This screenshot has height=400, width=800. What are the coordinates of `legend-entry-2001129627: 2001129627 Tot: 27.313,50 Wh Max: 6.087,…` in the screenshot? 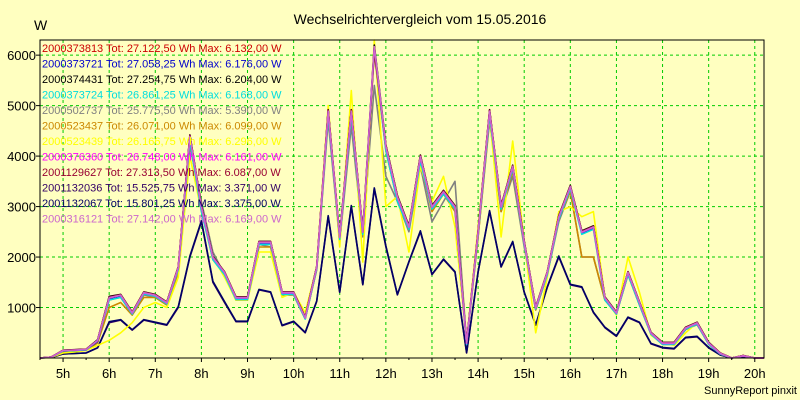 It's located at (161, 173).